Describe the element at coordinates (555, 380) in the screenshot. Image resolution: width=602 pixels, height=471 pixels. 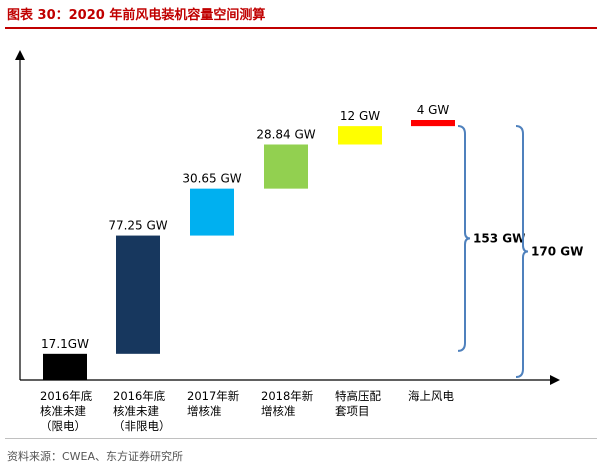
I see `x-axis-arrow` at that location.